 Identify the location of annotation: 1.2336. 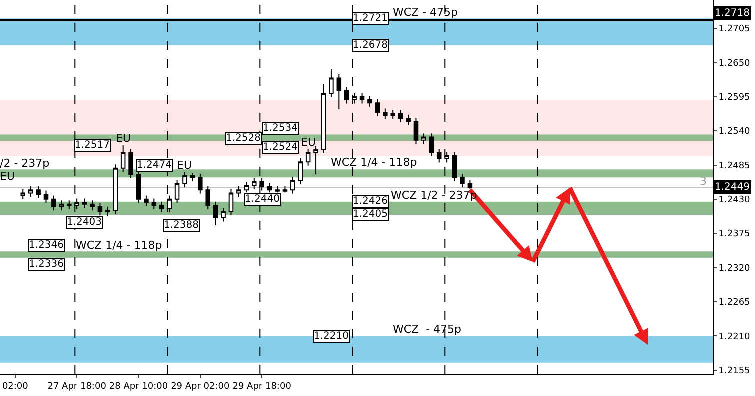
(46, 264).